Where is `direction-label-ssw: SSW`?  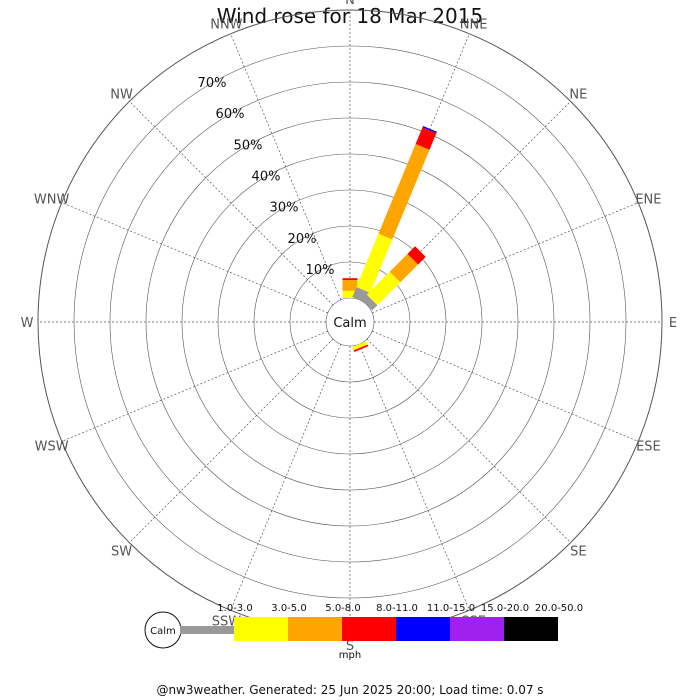 direction-label-ssw: SSW is located at coordinates (227, 621).